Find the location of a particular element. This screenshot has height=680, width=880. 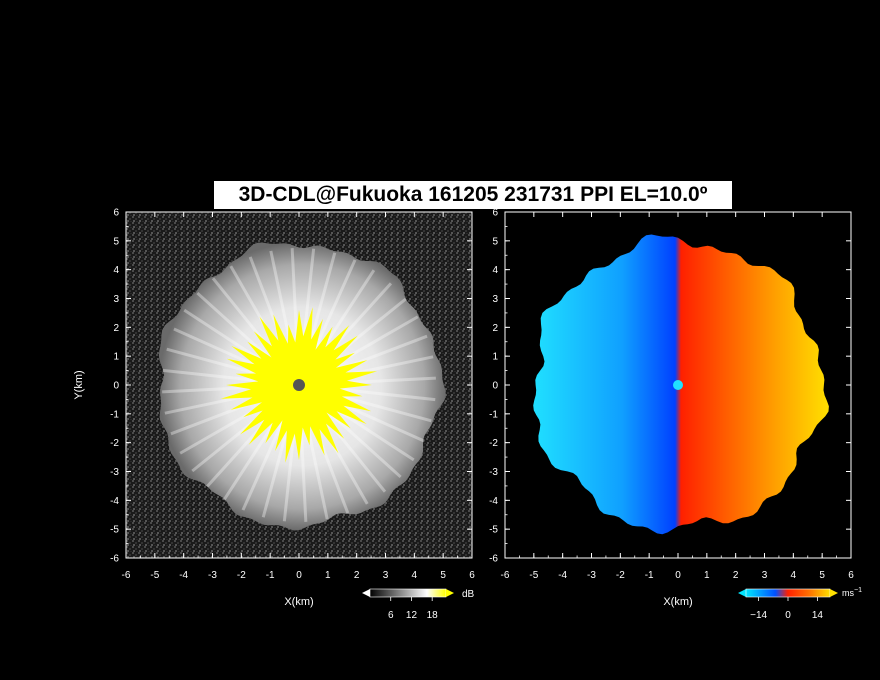

reflectivity-colorbar: 6 12 18 dB is located at coordinates (418, 604).